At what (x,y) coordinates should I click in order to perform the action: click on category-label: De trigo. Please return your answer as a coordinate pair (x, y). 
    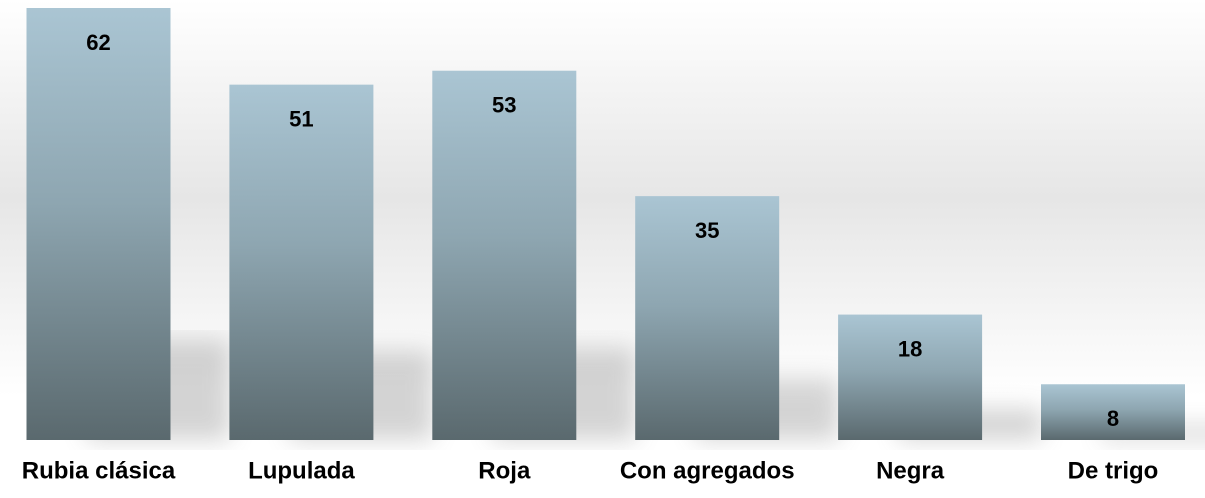
    Looking at the image, I should click on (1113, 470).